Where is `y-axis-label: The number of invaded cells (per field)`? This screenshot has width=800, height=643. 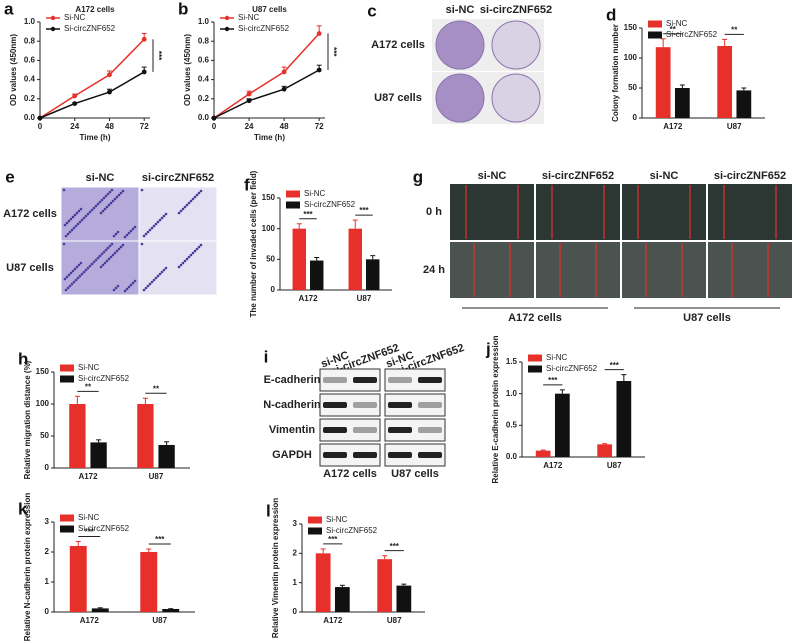 y-axis-label: The number of invaded cells (per field) is located at coordinates (253, 243).